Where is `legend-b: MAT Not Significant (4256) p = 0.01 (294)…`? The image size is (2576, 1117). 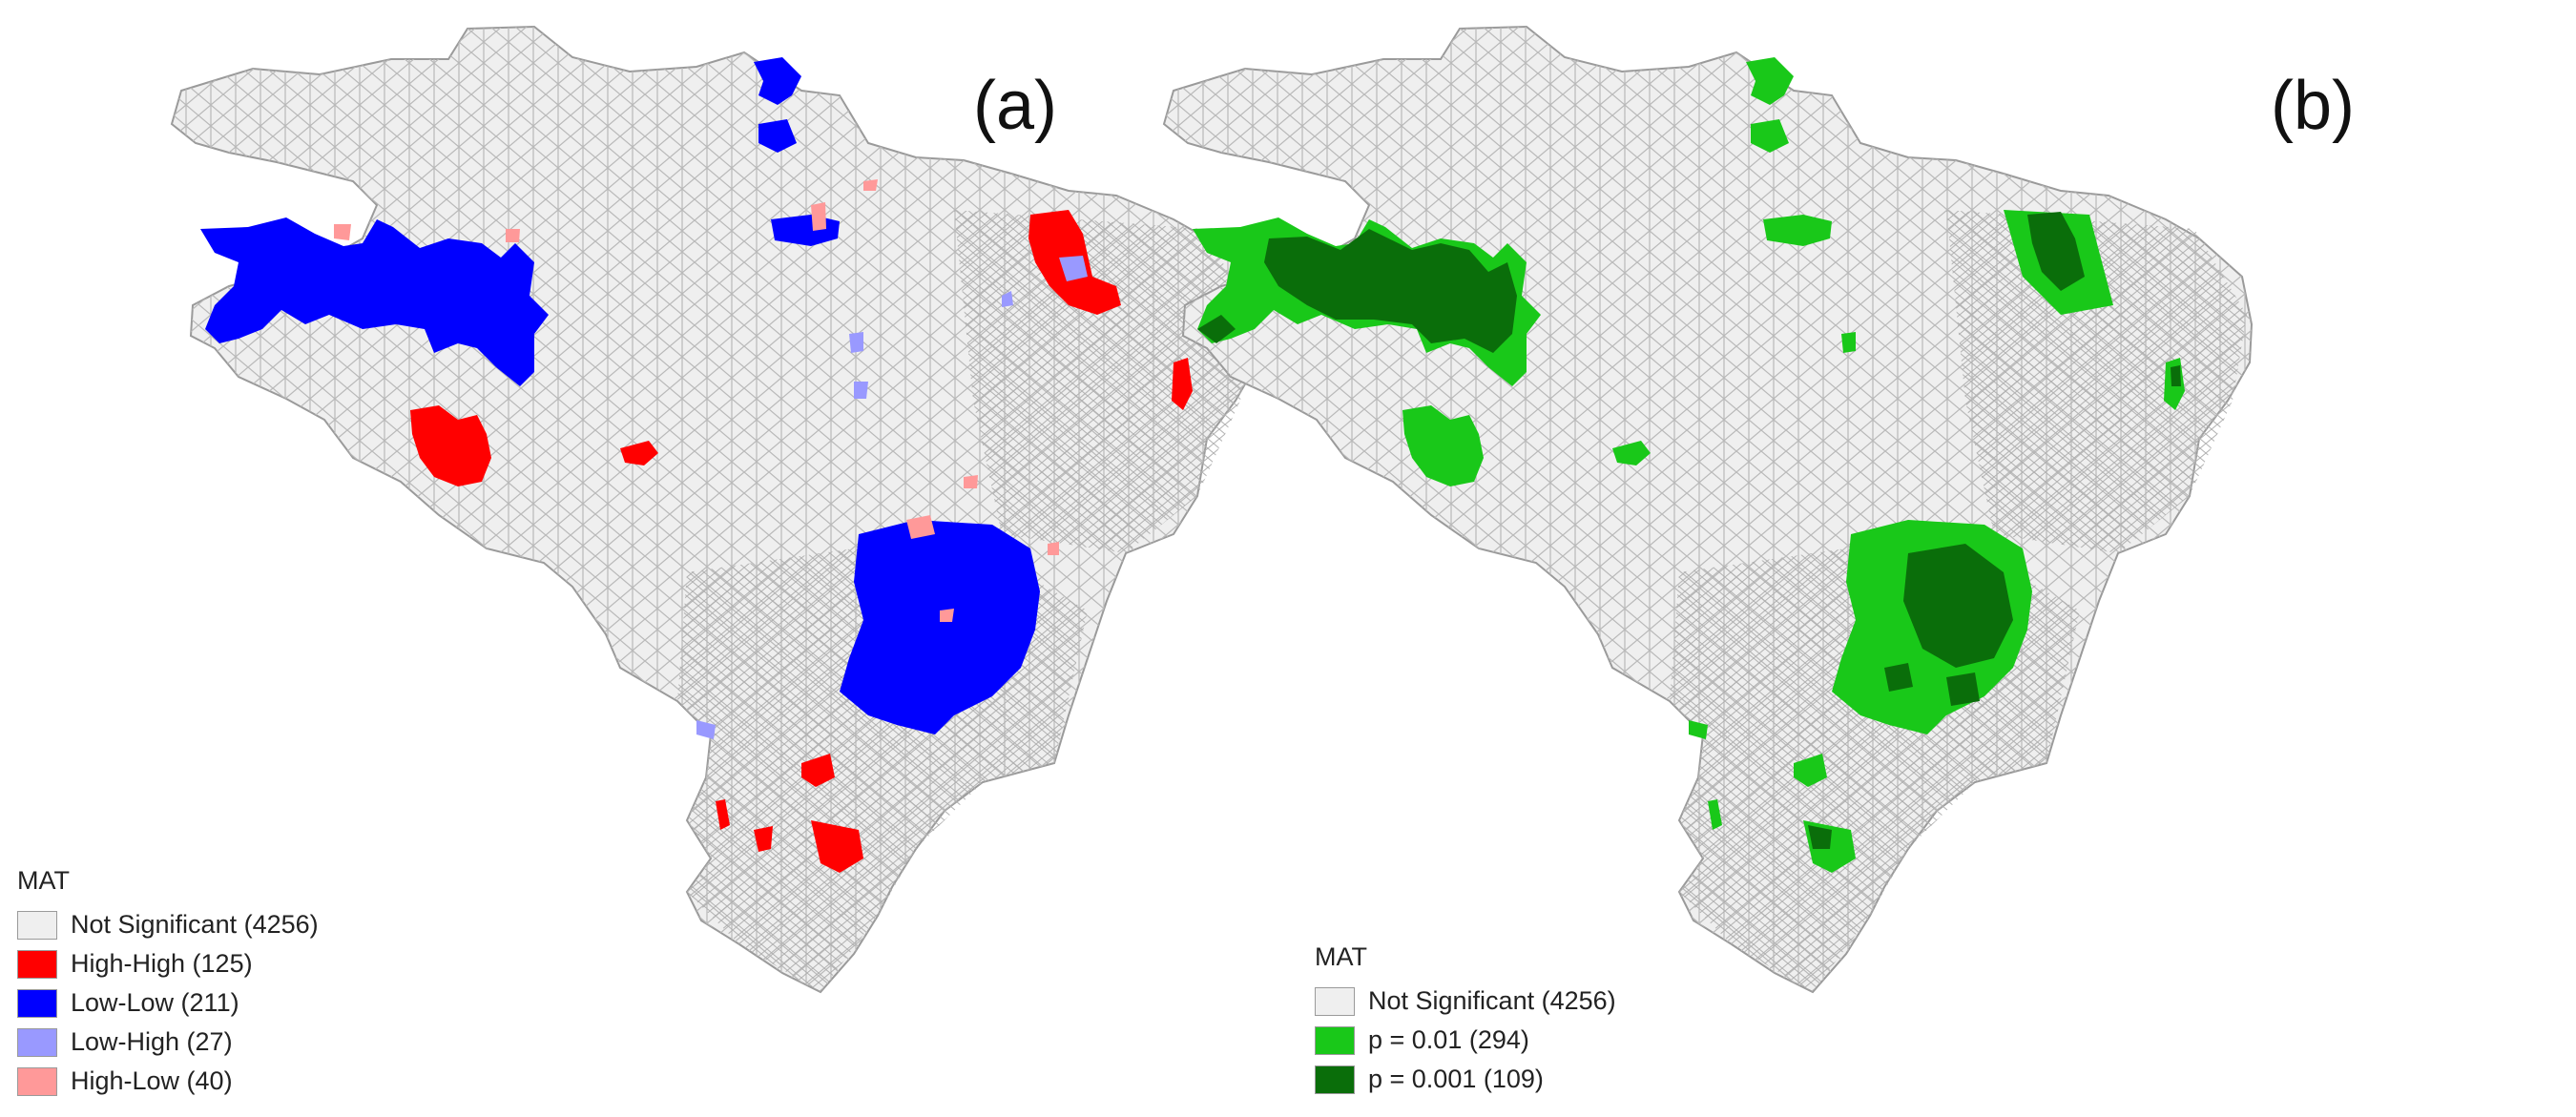
legend-b: MAT Not Significant (4256) p = 0.01 (294)… is located at coordinates (1465, 1020).